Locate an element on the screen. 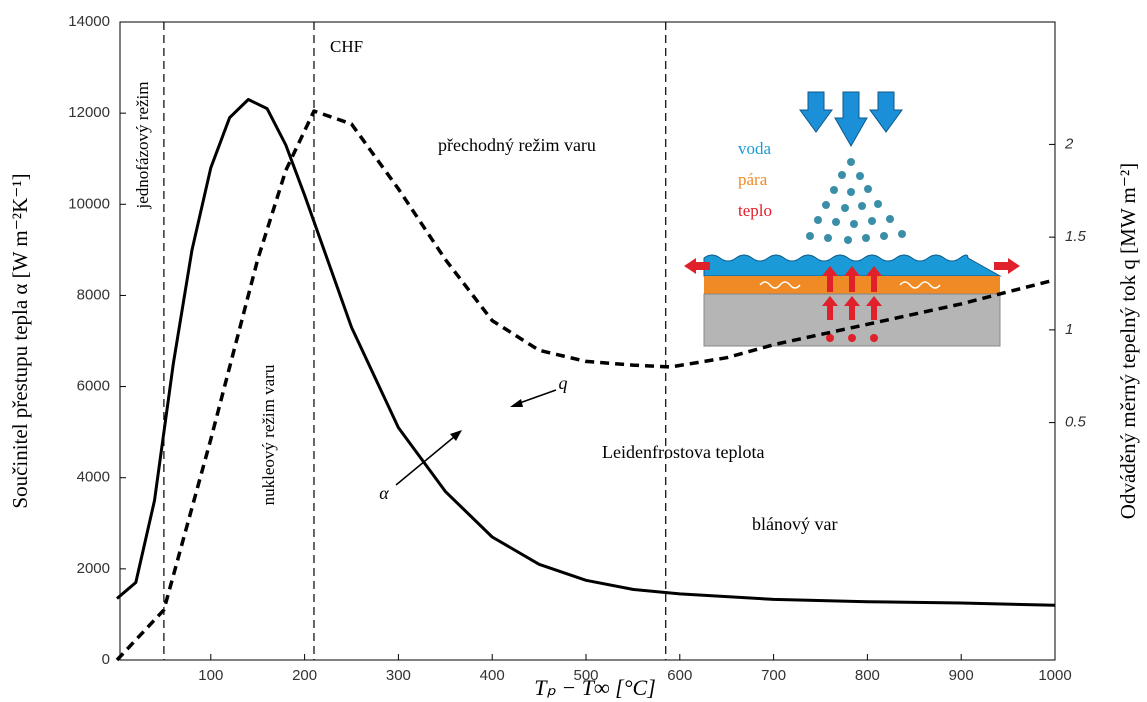 Image resolution: width=1147 pixels, height=702 pixels. x-tick-label: 100 is located at coordinates (210, 675).